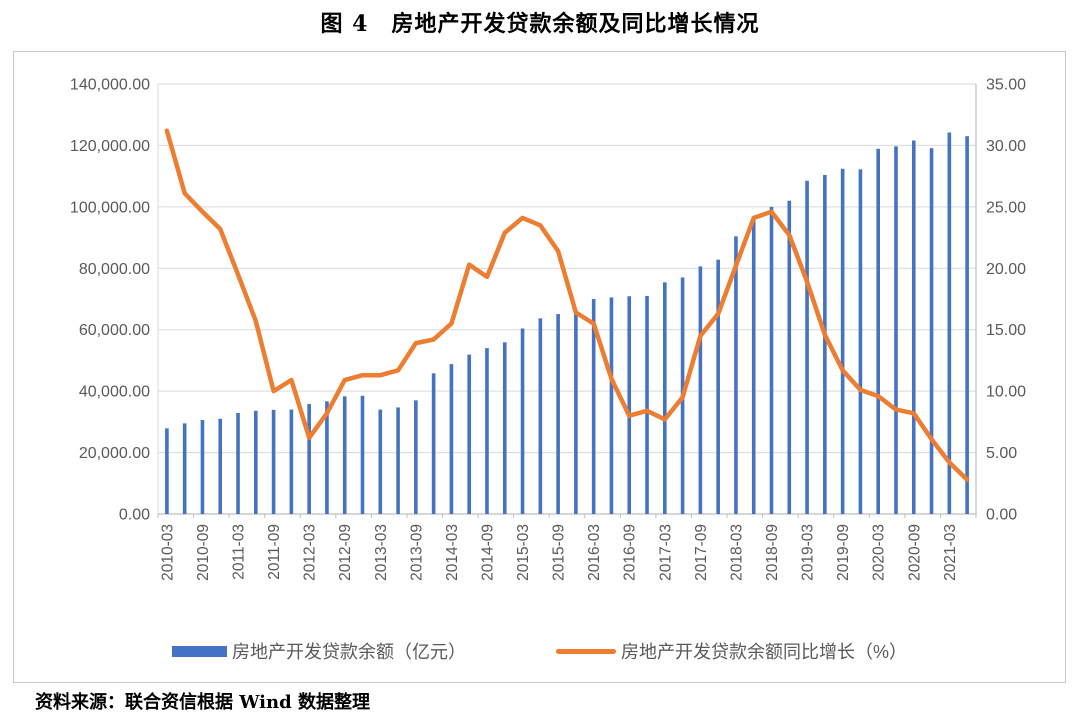 Image resolution: width=1080 pixels, height=722 pixels. What do you see at coordinates (134, 515) in the screenshot?
I see `left-axis-tick-label: 0.00` at bounding box center [134, 515].